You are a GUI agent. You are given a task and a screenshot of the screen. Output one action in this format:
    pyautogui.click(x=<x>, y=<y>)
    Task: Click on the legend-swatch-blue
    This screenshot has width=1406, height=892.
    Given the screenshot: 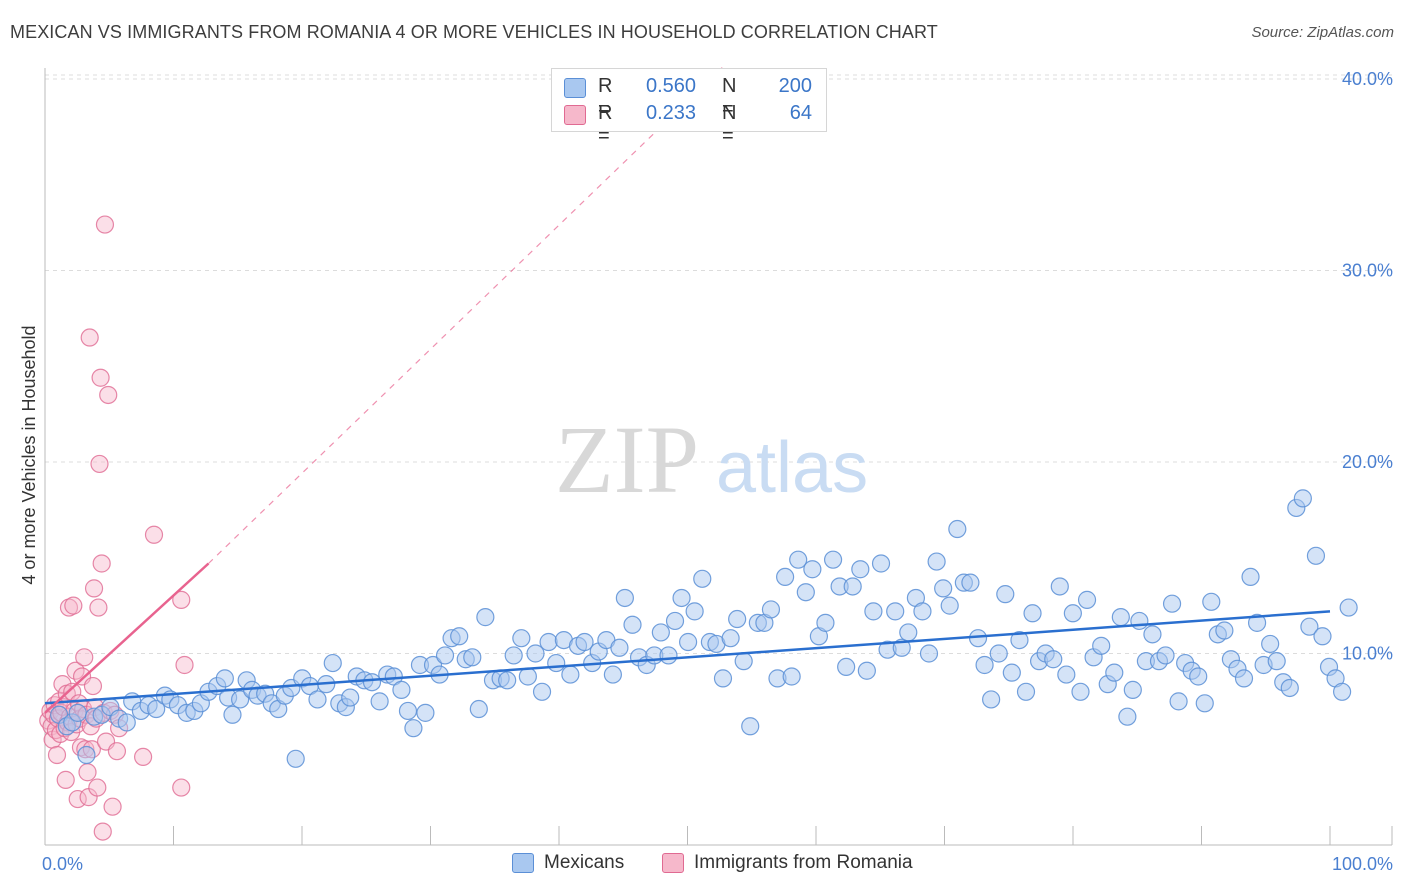 What is the action you would take?
    pyautogui.click(x=523, y=863)
    